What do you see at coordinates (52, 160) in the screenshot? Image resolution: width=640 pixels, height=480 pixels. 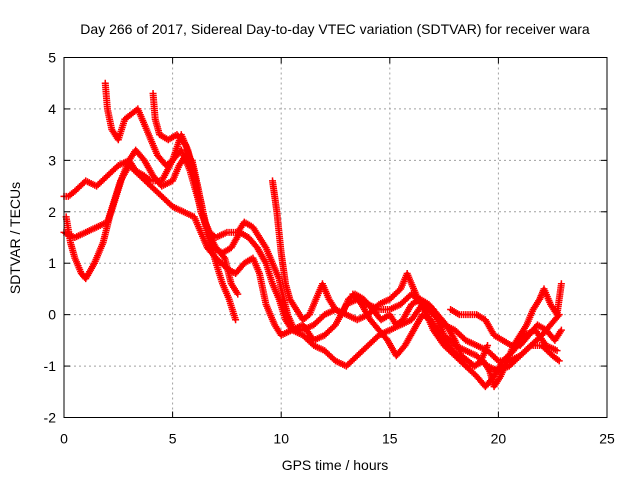 I see `y-tick-label: 3` at bounding box center [52, 160].